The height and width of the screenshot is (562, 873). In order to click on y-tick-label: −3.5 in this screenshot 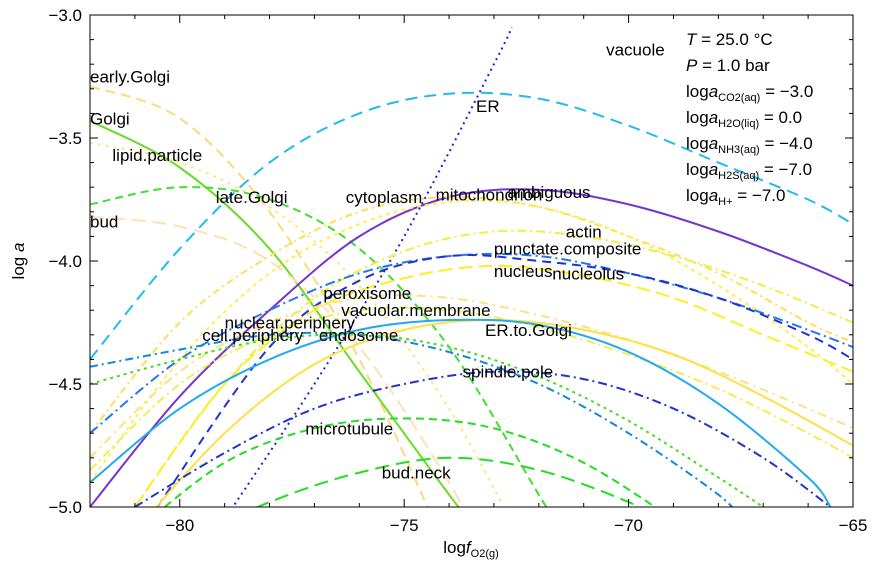, I will do `click(65, 138)`.